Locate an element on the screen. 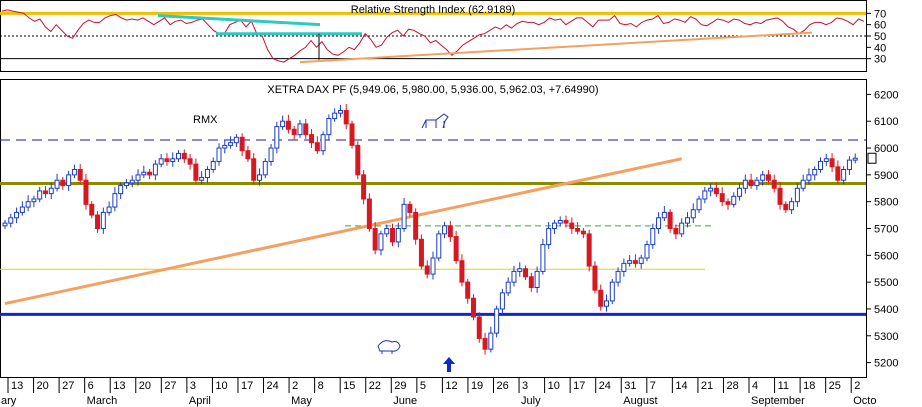 This screenshot has width=922, height=407. x-tick-label: 14 is located at coordinates (681, 386).